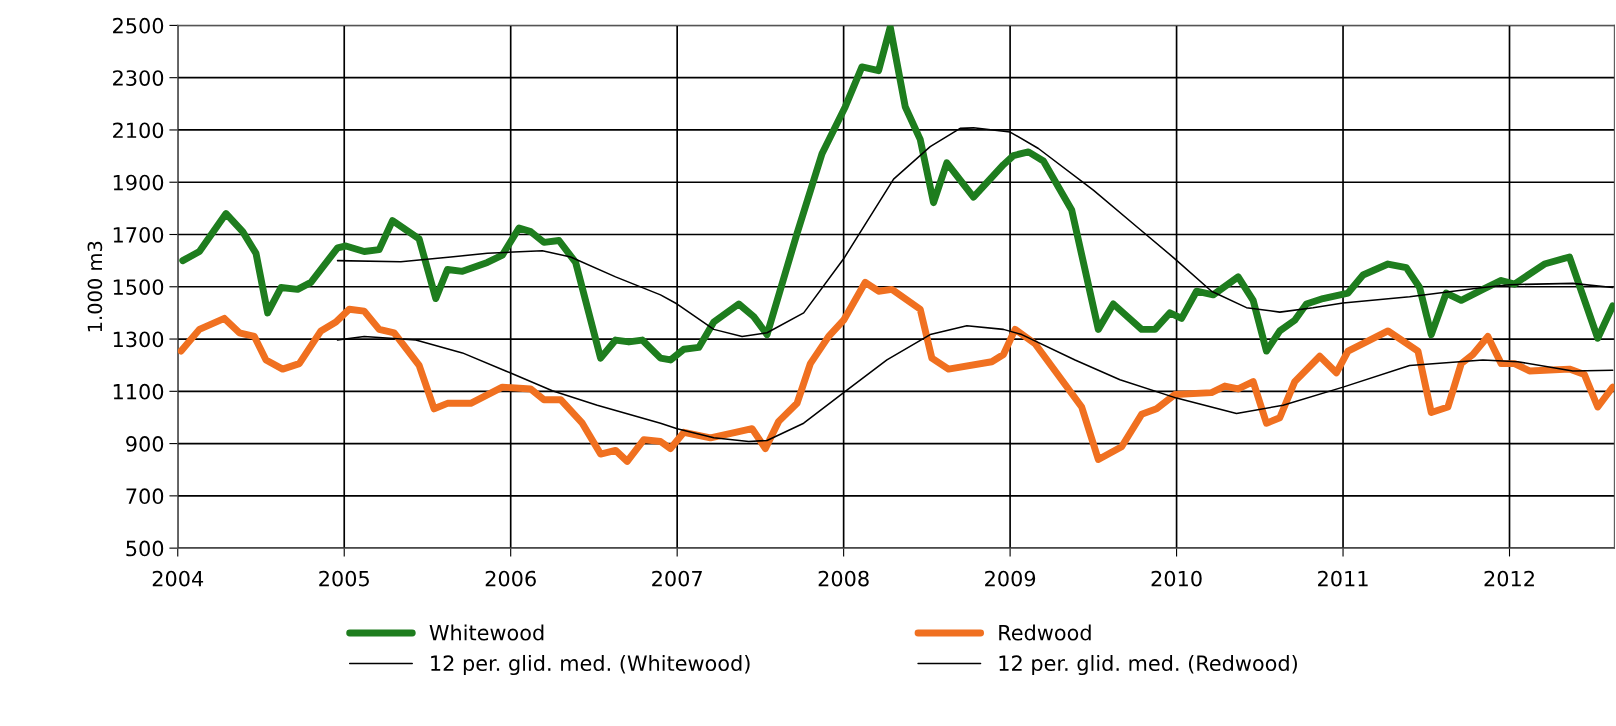 The width and height of the screenshot is (1616, 726). What do you see at coordinates (1343, 578) in the screenshot?
I see `x-tick-label: 2011` at bounding box center [1343, 578].